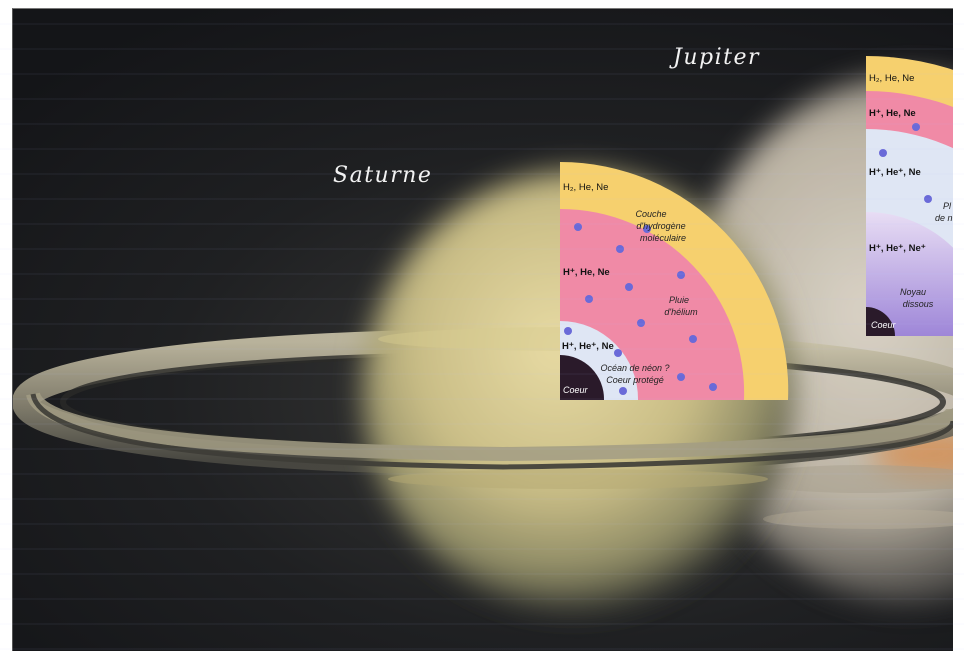  Describe the element at coordinates (897, 248) in the screenshot. I see `jupiter-deep-layer-label: H⁺, He⁺, Ne⁺` at that location.